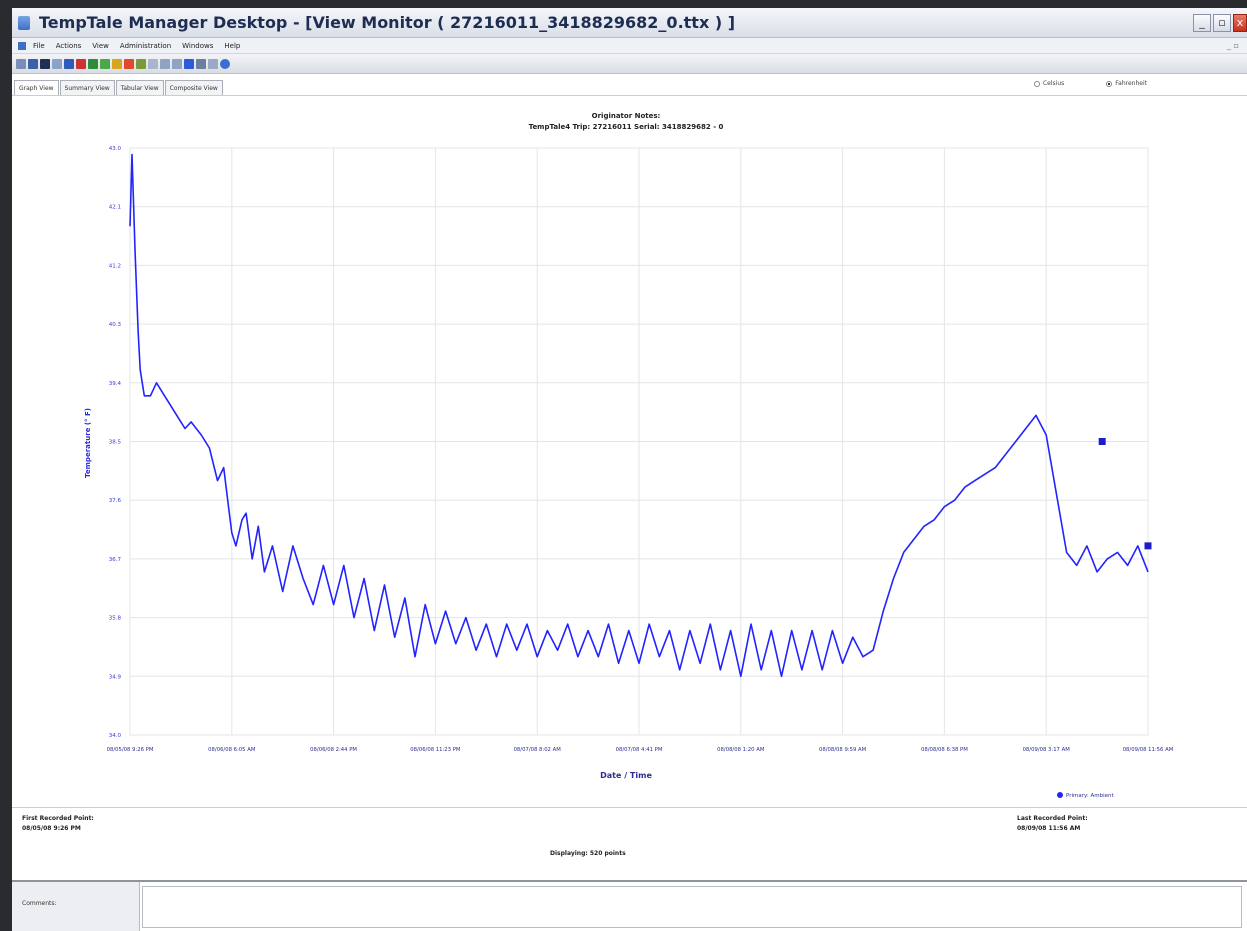 The width and height of the screenshot is (1247, 931). What do you see at coordinates (944, 750) in the screenshot?
I see `x-tick-label: 08/08/08 6:38 PM` at bounding box center [944, 750].